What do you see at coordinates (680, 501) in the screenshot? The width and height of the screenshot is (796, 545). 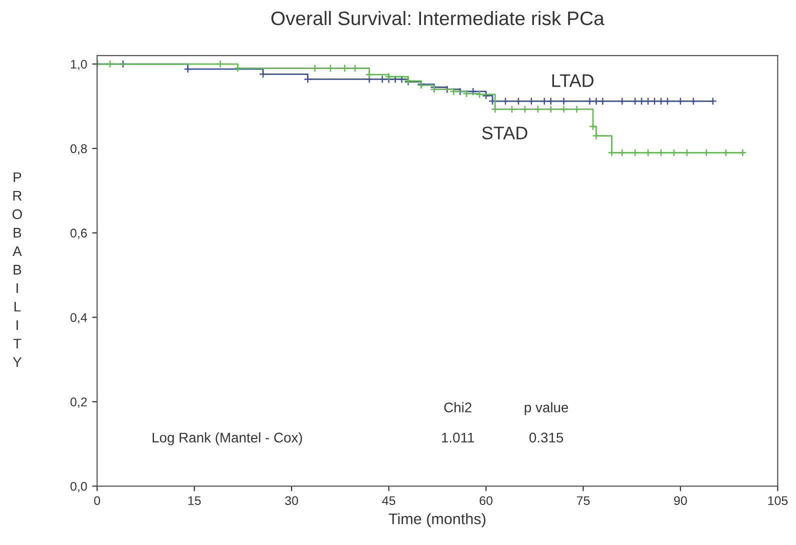 I see `x-tick-label: 90` at bounding box center [680, 501].